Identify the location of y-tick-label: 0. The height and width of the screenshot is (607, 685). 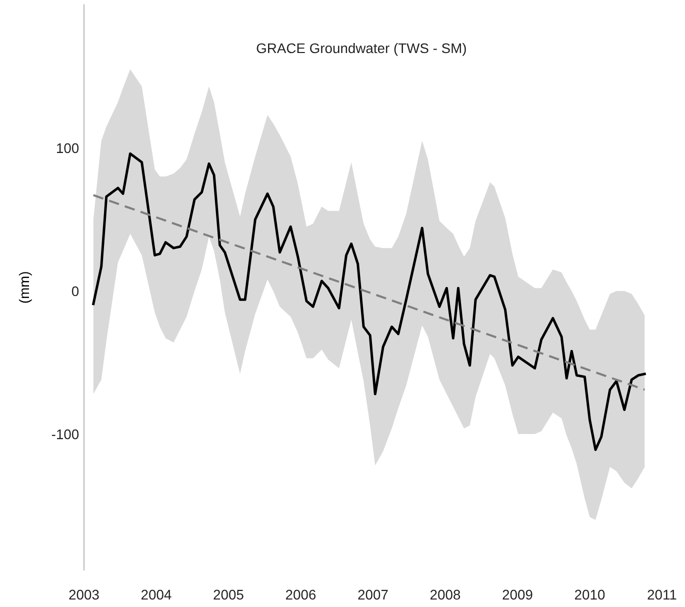
(75, 291).